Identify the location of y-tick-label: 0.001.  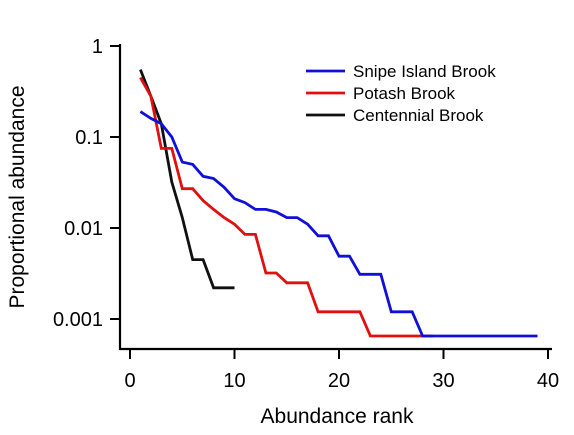
(78, 320).